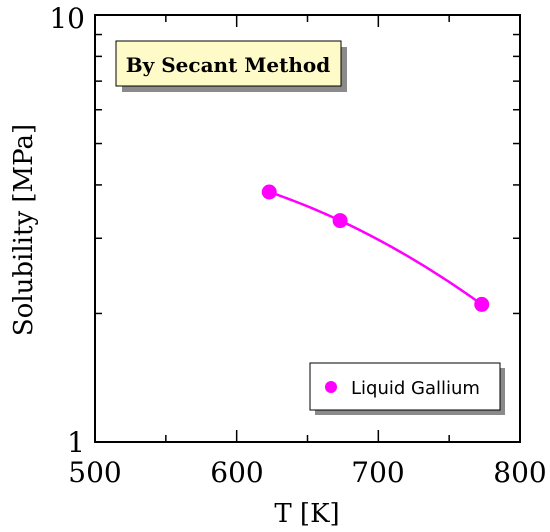 This screenshot has width=550, height=532. I want to click on x-axis-title: T [K], so click(306, 514).